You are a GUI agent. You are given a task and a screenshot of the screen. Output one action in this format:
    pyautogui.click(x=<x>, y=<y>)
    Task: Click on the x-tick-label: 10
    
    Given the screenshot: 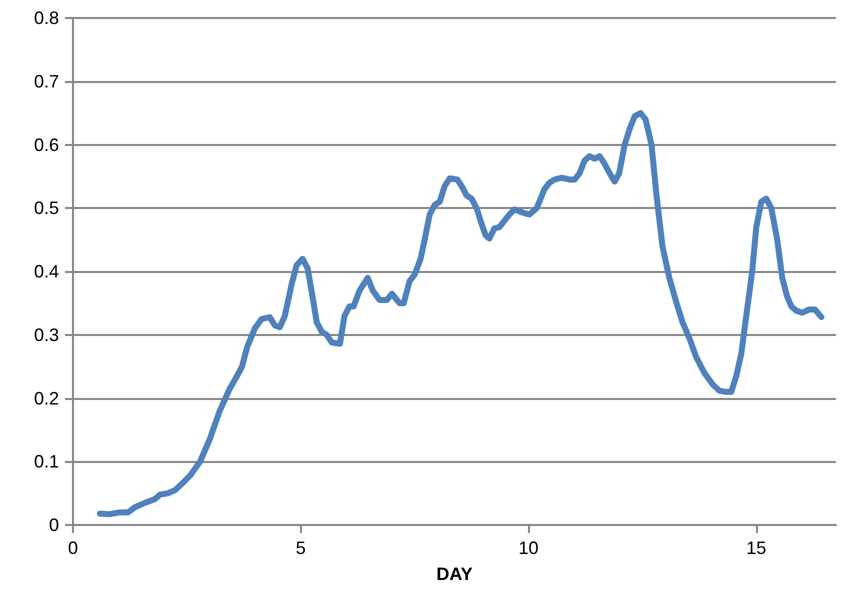 What is the action you would take?
    pyautogui.click(x=528, y=548)
    